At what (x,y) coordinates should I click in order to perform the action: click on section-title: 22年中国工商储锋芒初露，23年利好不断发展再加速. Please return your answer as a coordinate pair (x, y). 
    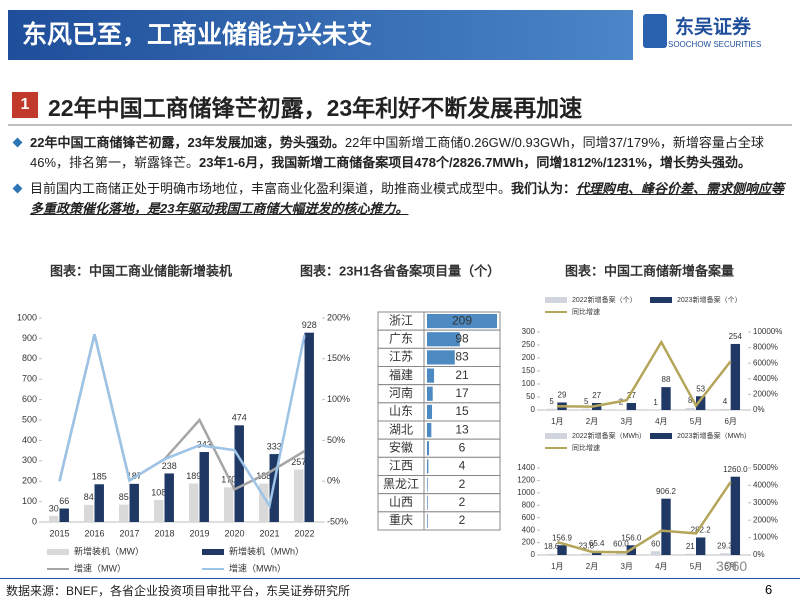
    Looking at the image, I should click on (315, 108).